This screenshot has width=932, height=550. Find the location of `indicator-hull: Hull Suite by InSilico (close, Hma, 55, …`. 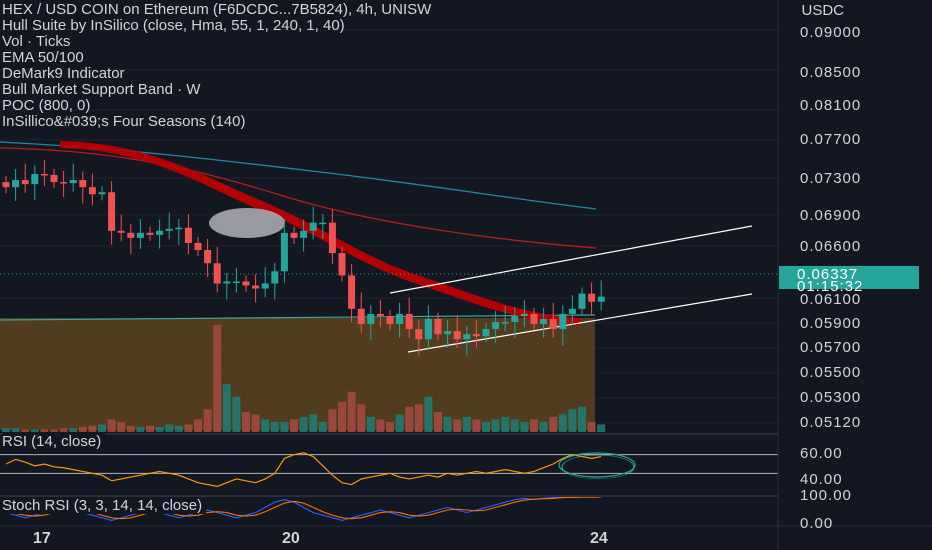

indicator-hull: Hull Suite by InSilico (close, Hma, 55, … is located at coordinates (173, 25).